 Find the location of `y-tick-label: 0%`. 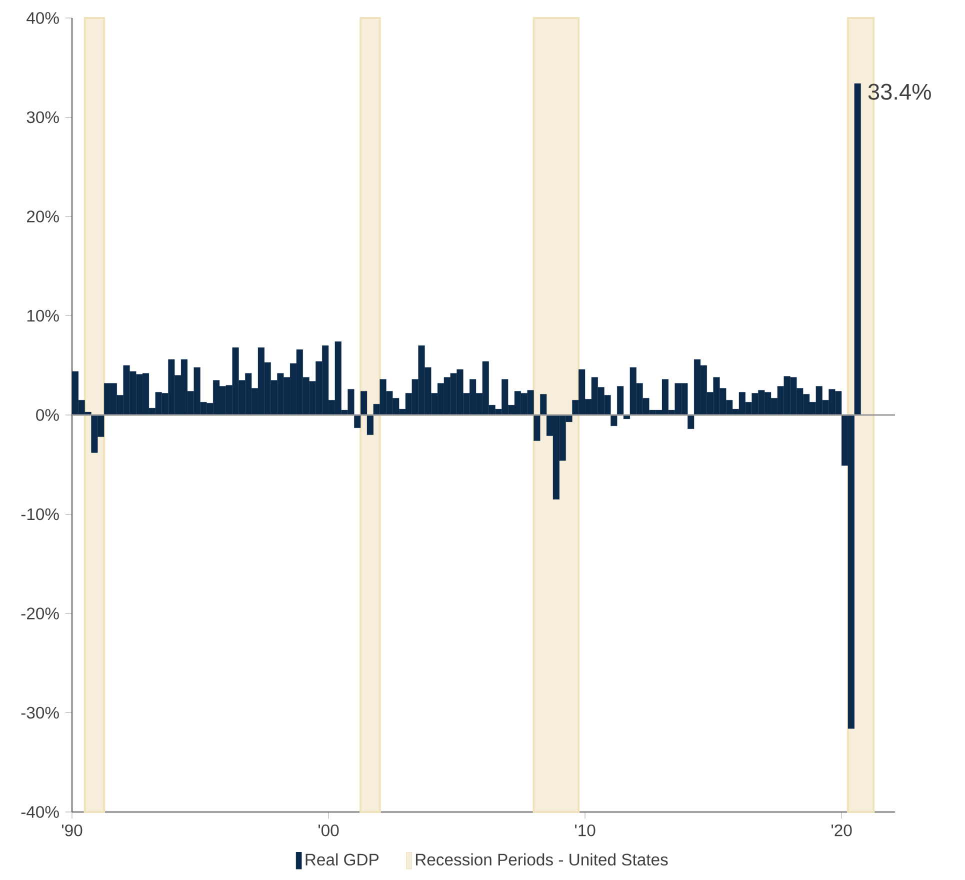

y-tick-label: 0% is located at coordinates (47, 415).